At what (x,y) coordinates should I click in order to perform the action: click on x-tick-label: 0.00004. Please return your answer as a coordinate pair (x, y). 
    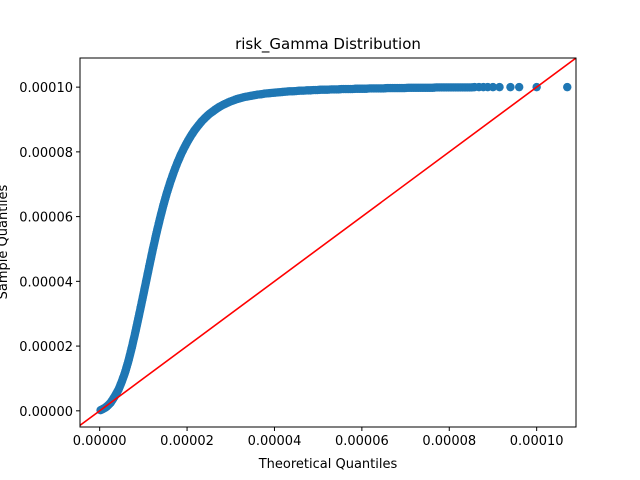
    Looking at the image, I should click on (275, 441).